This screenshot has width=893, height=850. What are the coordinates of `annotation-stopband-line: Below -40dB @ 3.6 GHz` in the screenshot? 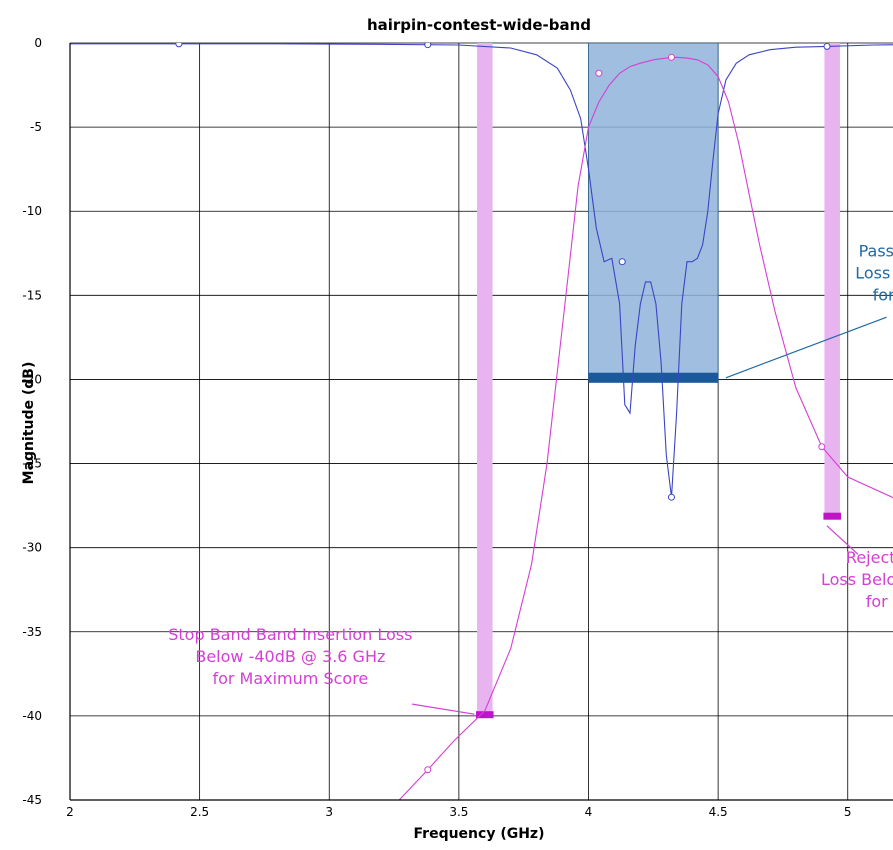 It's located at (290, 656).